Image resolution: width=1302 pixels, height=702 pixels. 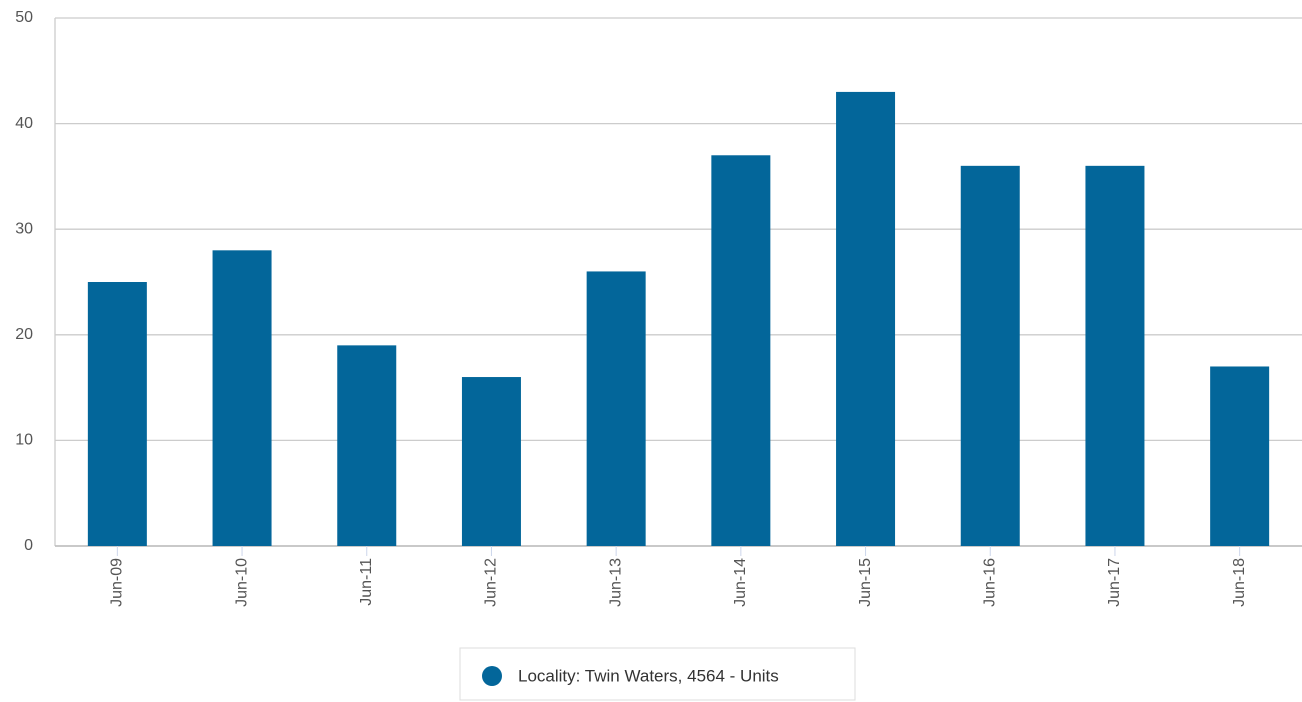 I want to click on y-tick-label: 0, so click(x=28, y=545).